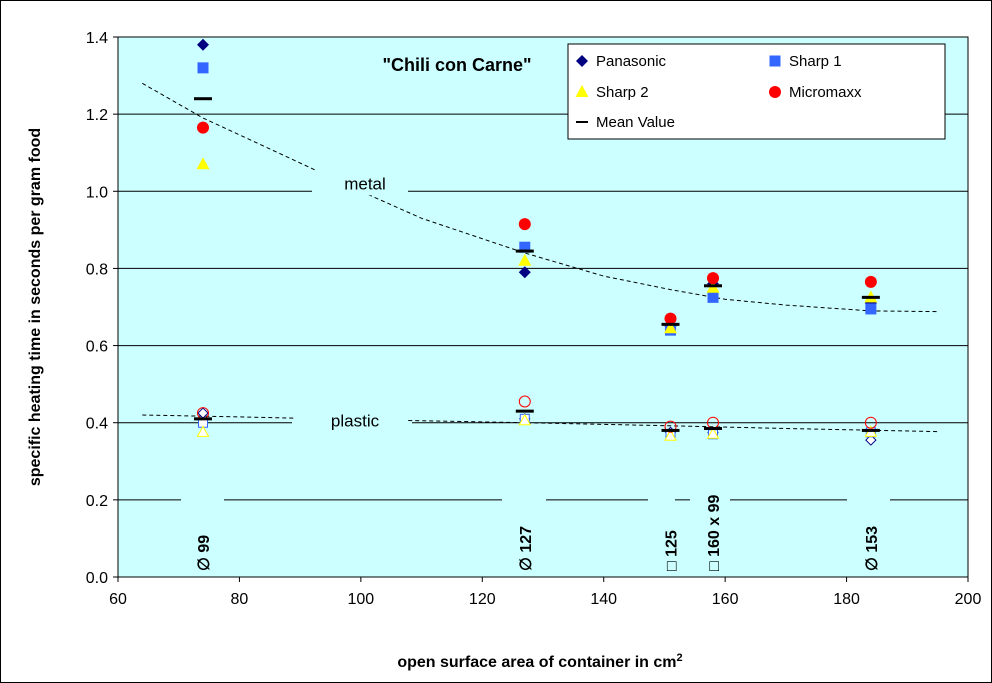 This screenshot has width=992, height=683. Describe the element at coordinates (725, 599) in the screenshot. I see `x-tick-label: 160` at that location.